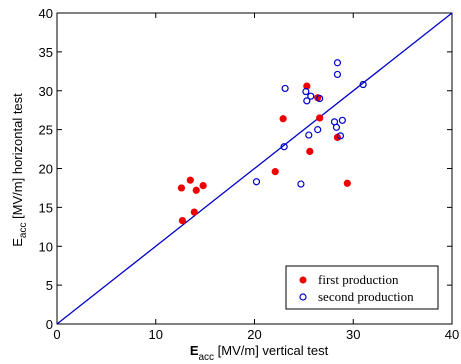  Describe the element at coordinates (452, 334) in the screenshot. I see `x-tick-label: 40` at that location.